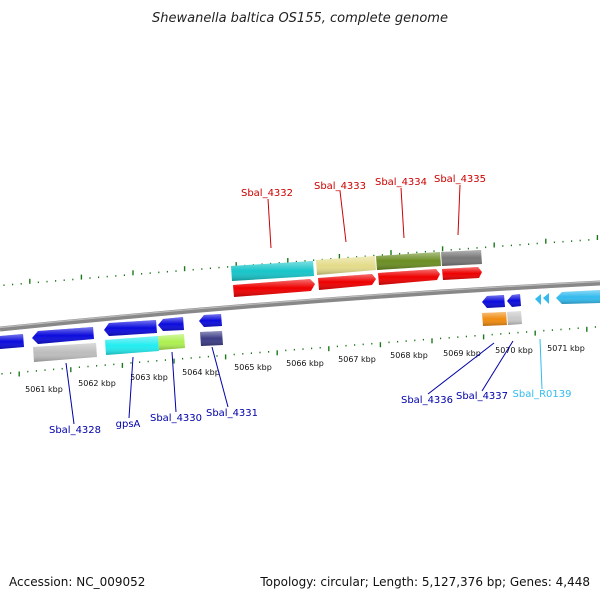 This screenshot has width=600, height=600. What do you see at coordinates (356, 265) in the screenshot?
I see `forward-cog-track` at bounding box center [356, 265].